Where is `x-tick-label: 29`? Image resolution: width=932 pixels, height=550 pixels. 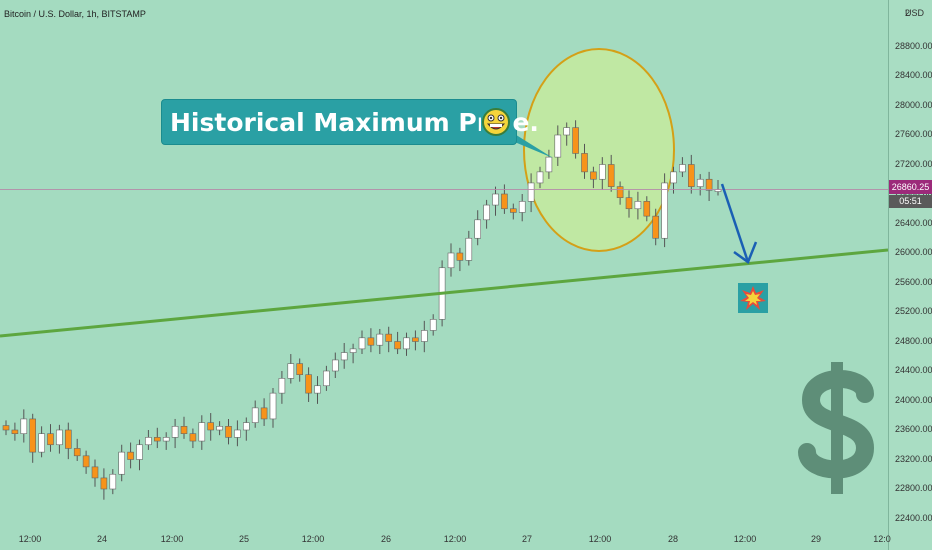 x-tick-label: 29 is located at coordinates (815, 539).